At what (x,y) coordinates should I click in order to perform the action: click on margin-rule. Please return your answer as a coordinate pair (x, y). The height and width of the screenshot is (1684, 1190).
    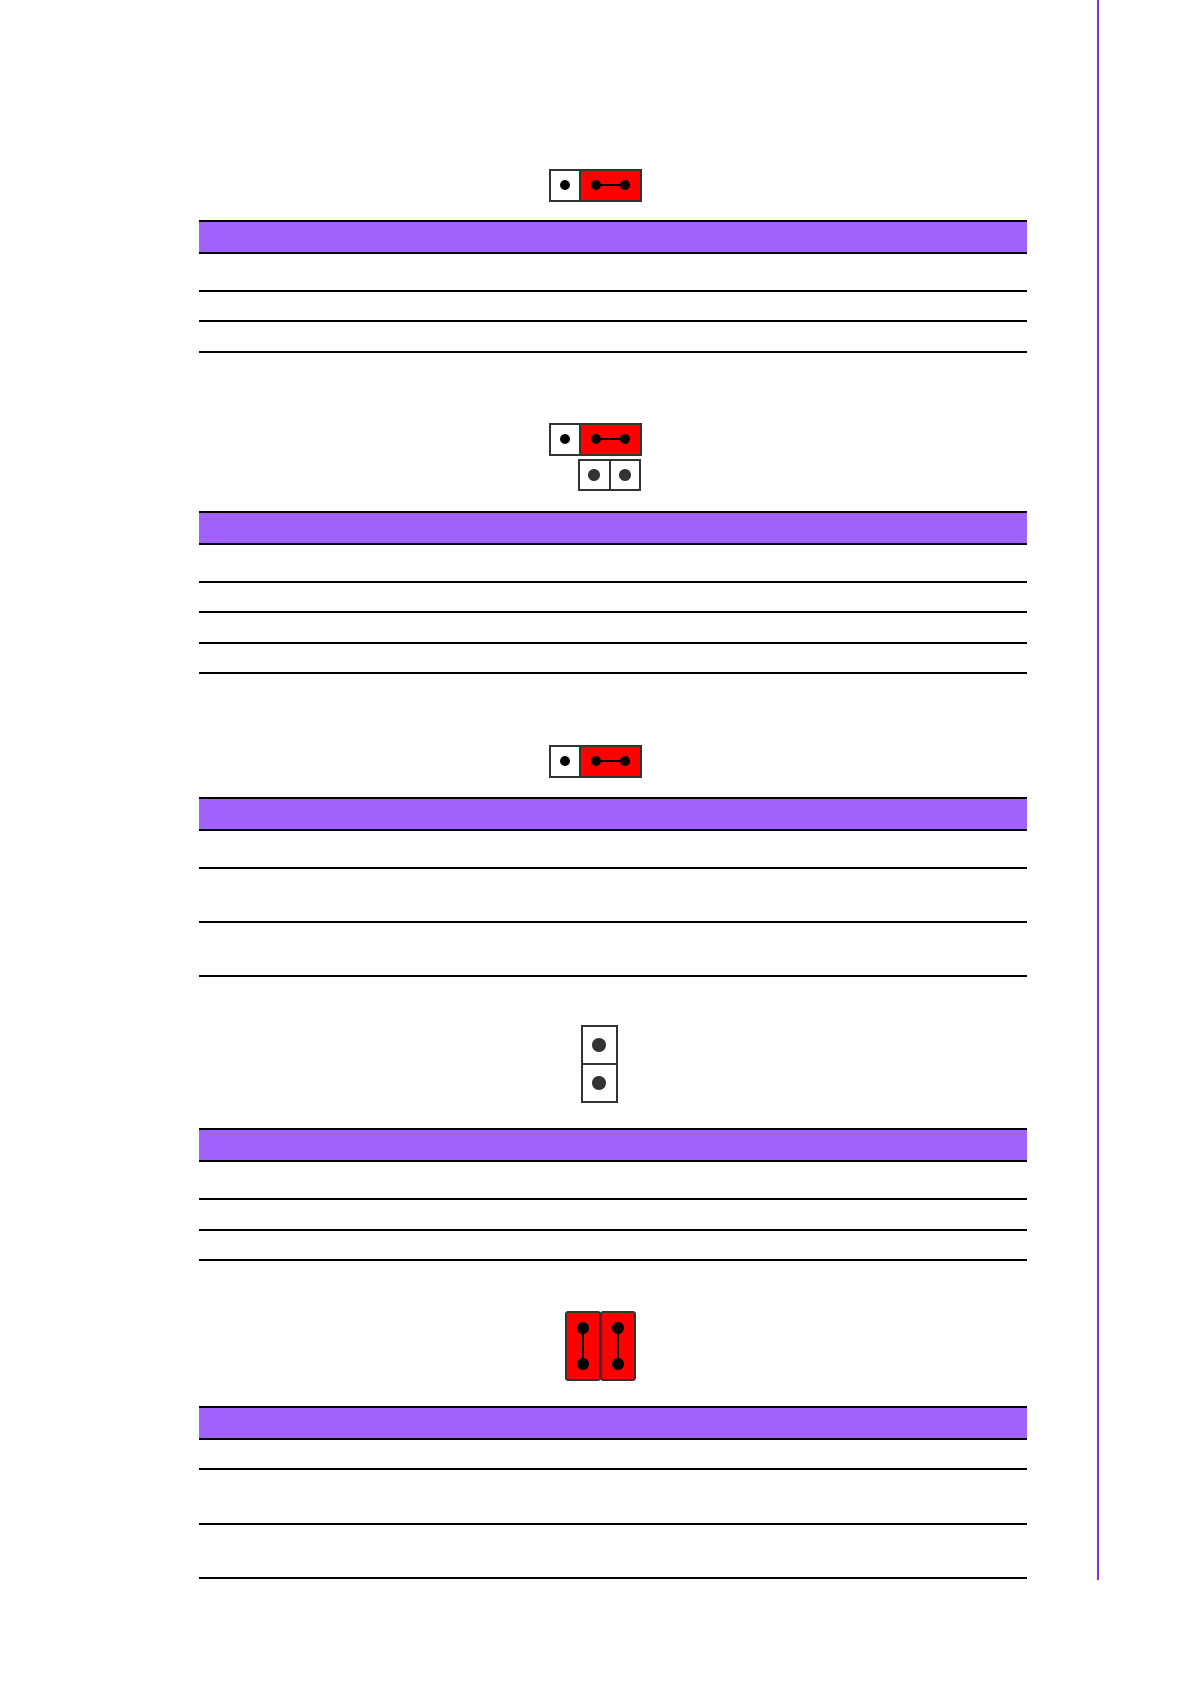
    Looking at the image, I should click on (1098, 790).